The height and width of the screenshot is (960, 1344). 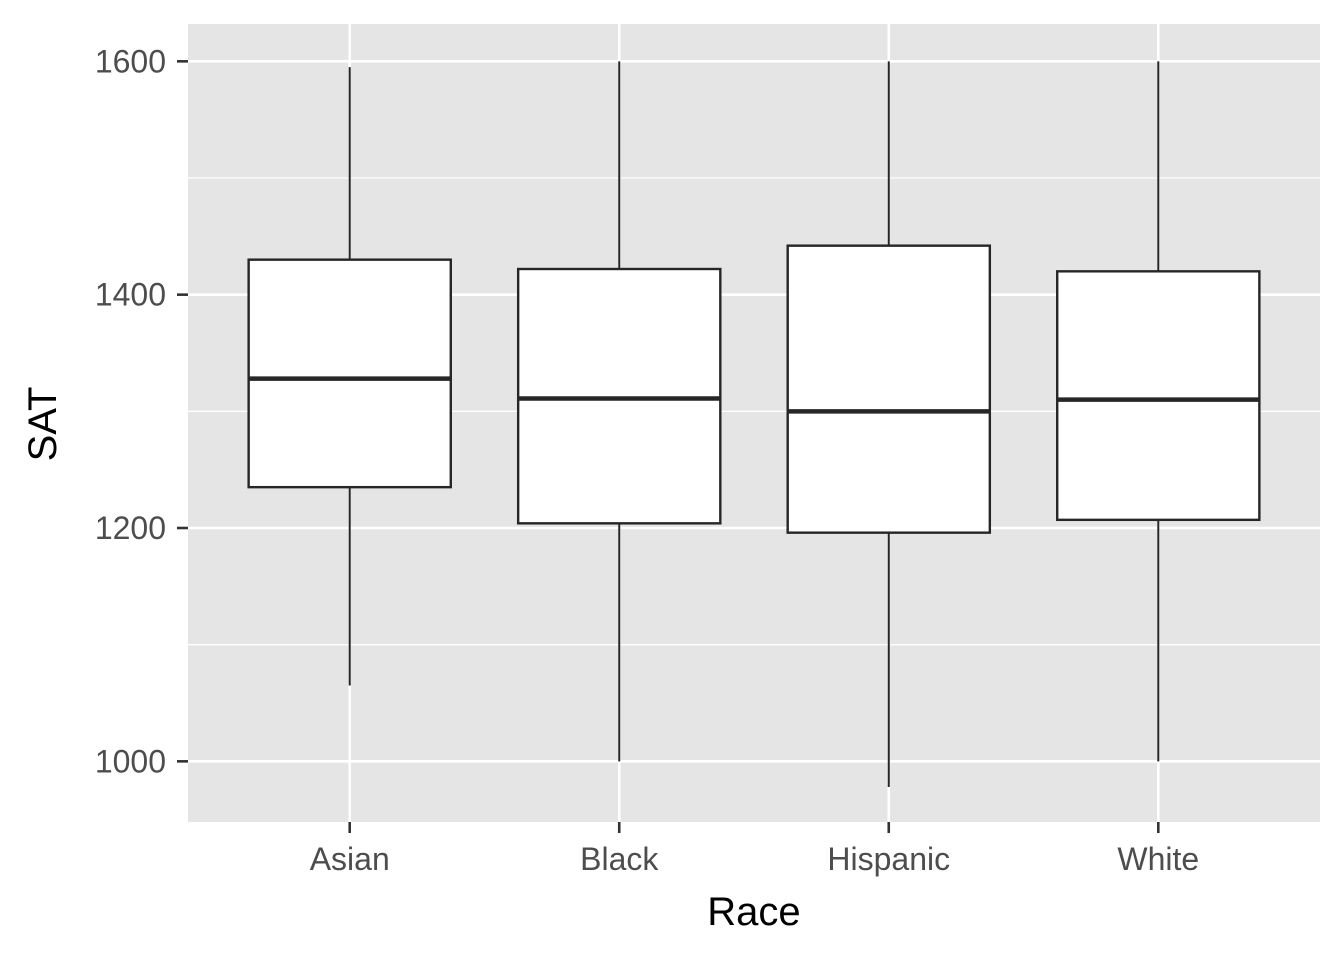 What do you see at coordinates (888, 859) in the screenshot?
I see `x-tick-label: Hispanic` at bounding box center [888, 859].